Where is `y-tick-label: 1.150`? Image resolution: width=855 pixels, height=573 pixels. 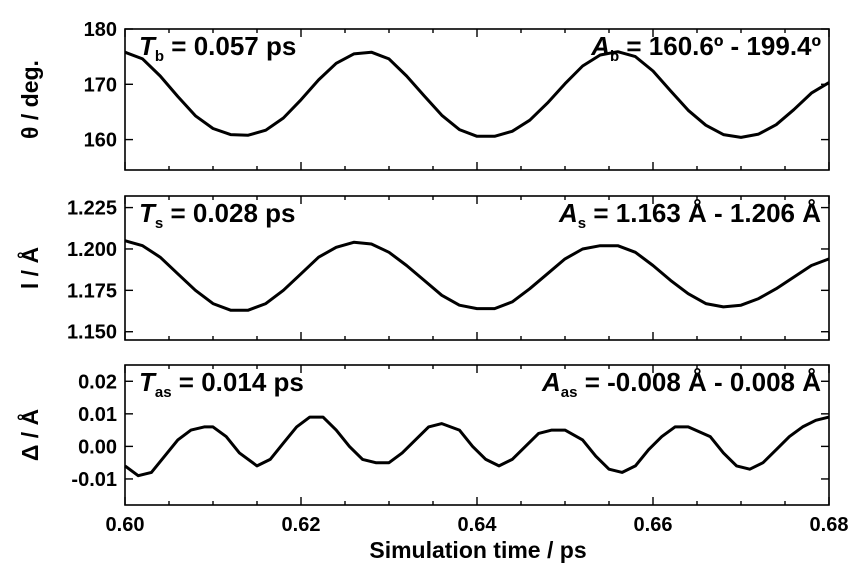
y-tick-label: 1.150 is located at coordinates (92, 333).